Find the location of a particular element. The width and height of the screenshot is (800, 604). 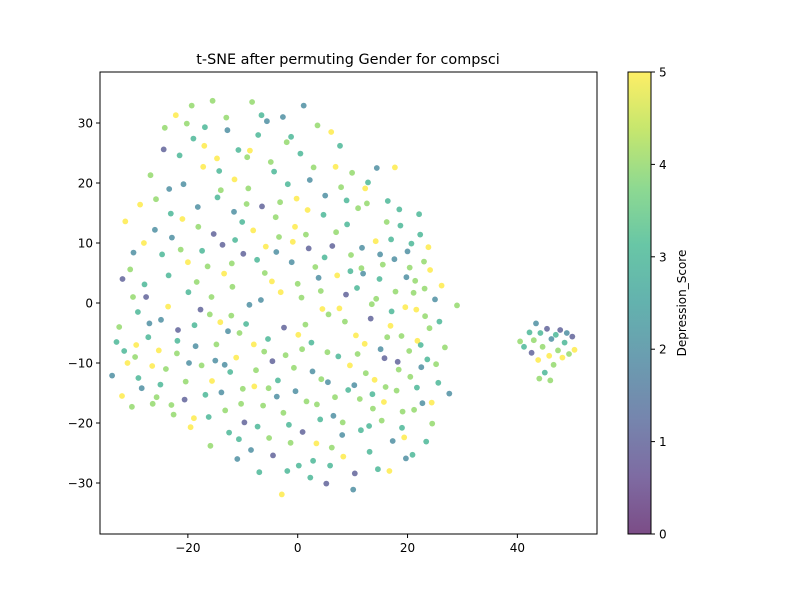

y-tick-label: 20 is located at coordinates (85, 184).